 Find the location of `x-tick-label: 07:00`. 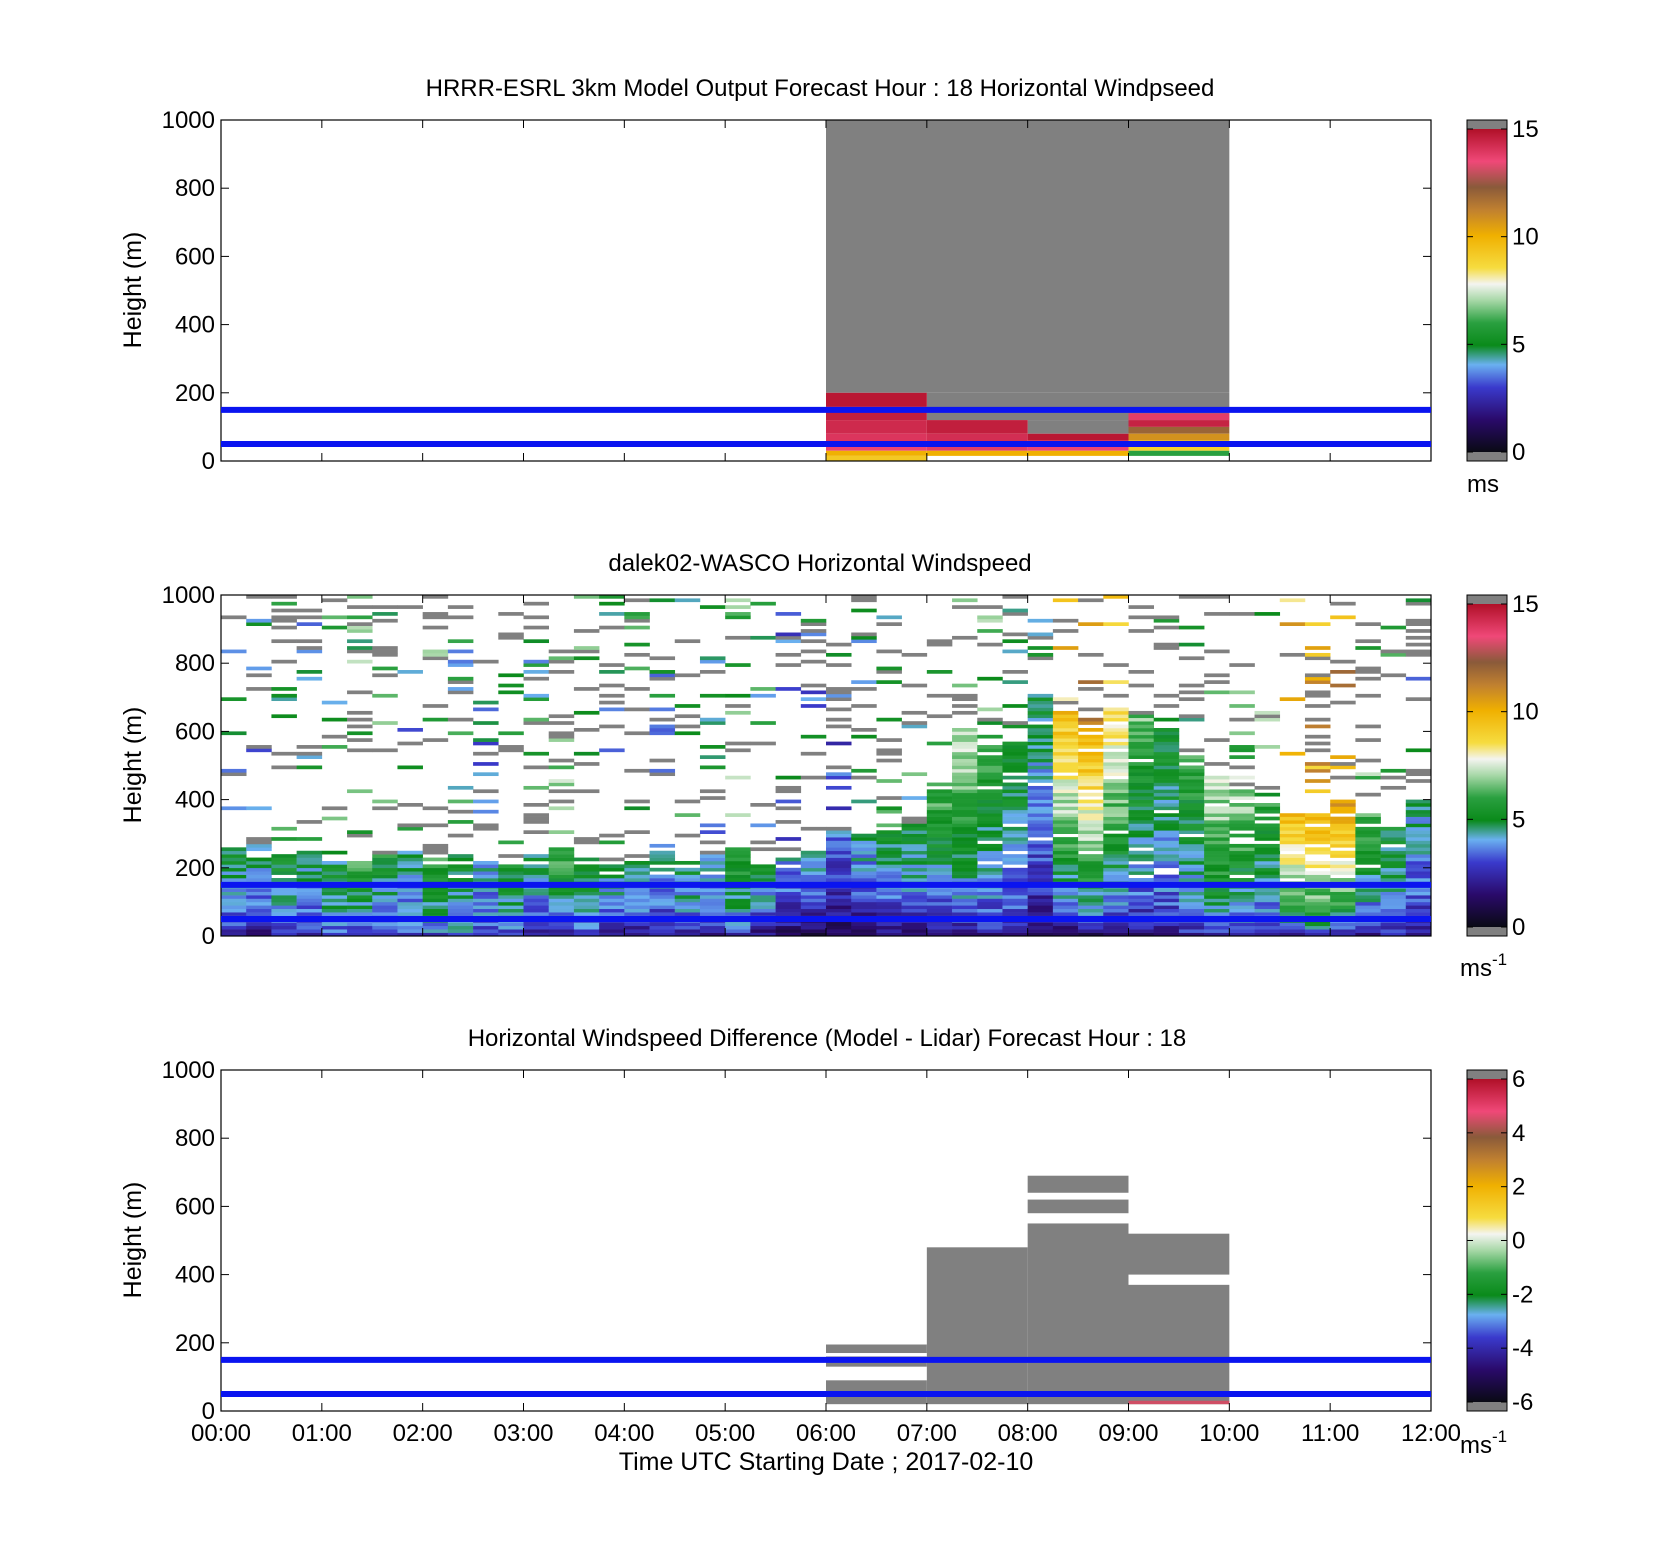

x-tick-label: 07:00 is located at coordinates (927, 1433).